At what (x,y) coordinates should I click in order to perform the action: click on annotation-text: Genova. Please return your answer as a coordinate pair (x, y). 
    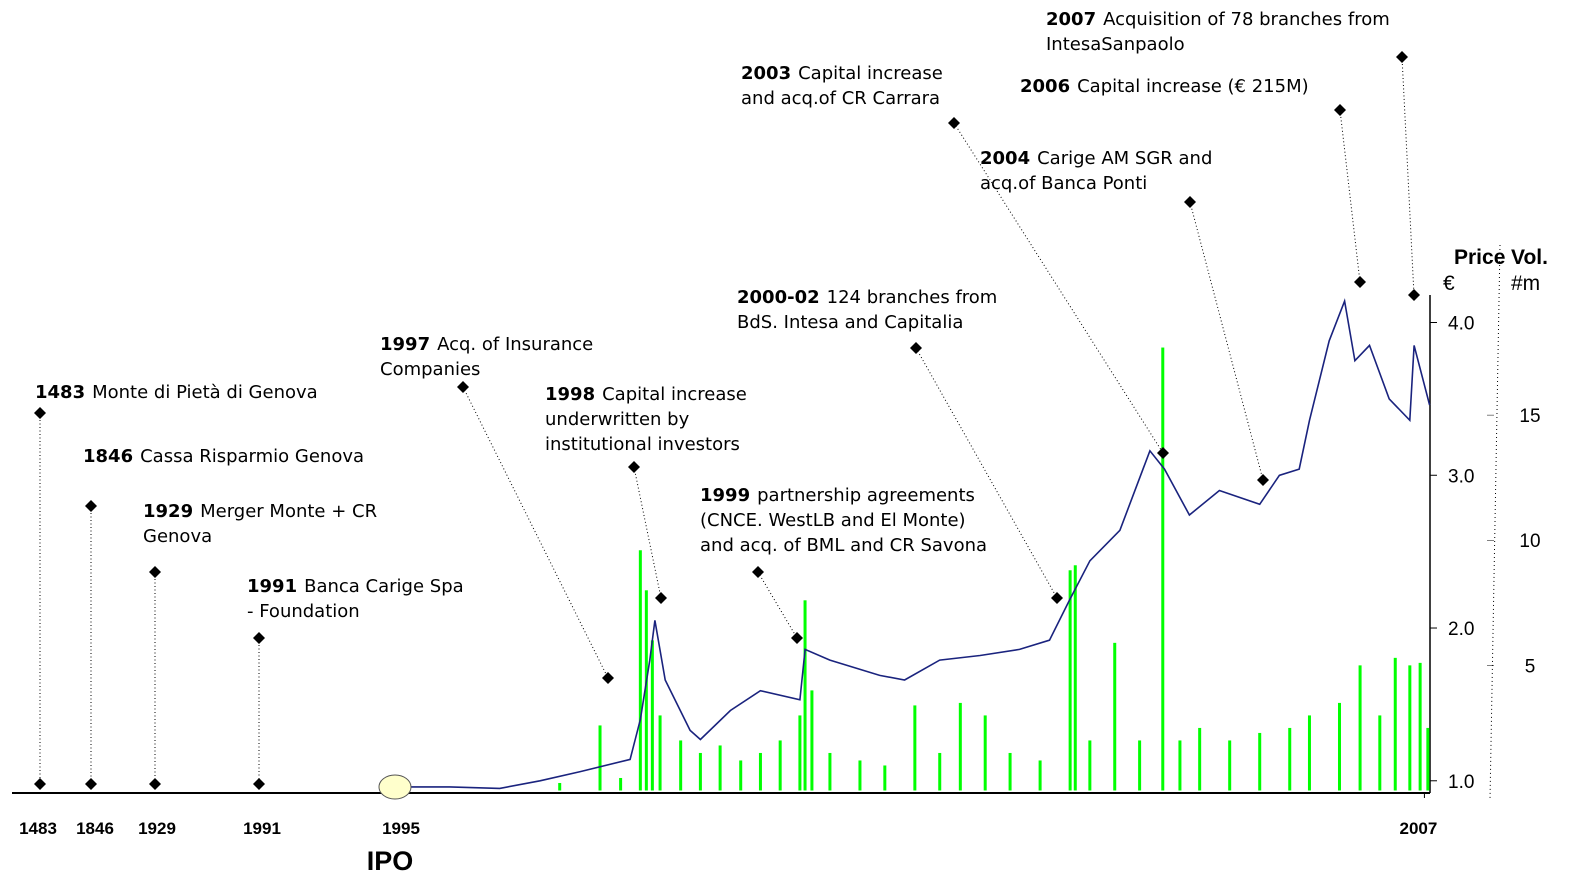
    Looking at the image, I should click on (177, 536).